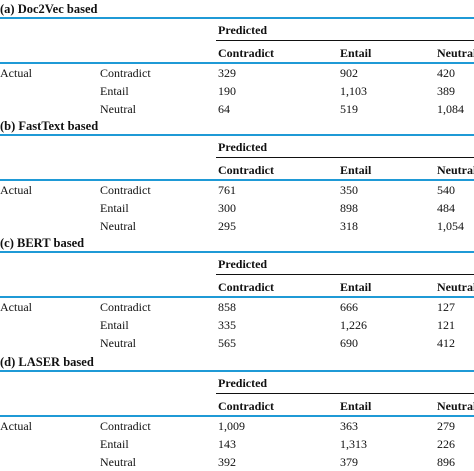  What do you see at coordinates (224, 109) in the screenshot?
I see `table-cell: 64` at bounding box center [224, 109].